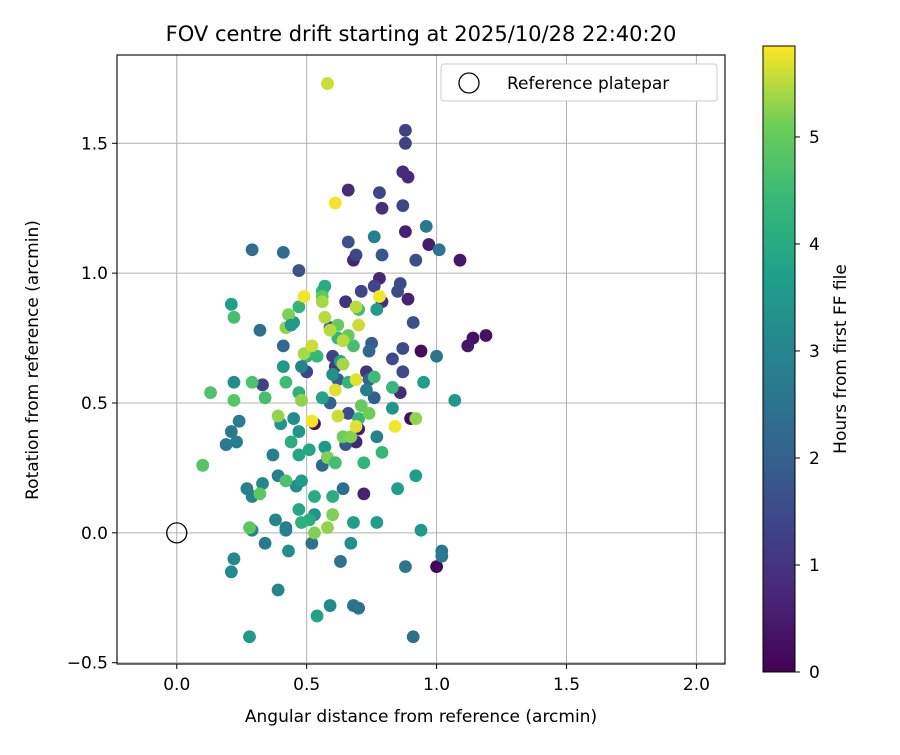 Image resolution: width=900 pixels, height=755 pixels. What do you see at coordinates (588, 84) in the screenshot?
I see `legend-label: Reference platepar` at bounding box center [588, 84].